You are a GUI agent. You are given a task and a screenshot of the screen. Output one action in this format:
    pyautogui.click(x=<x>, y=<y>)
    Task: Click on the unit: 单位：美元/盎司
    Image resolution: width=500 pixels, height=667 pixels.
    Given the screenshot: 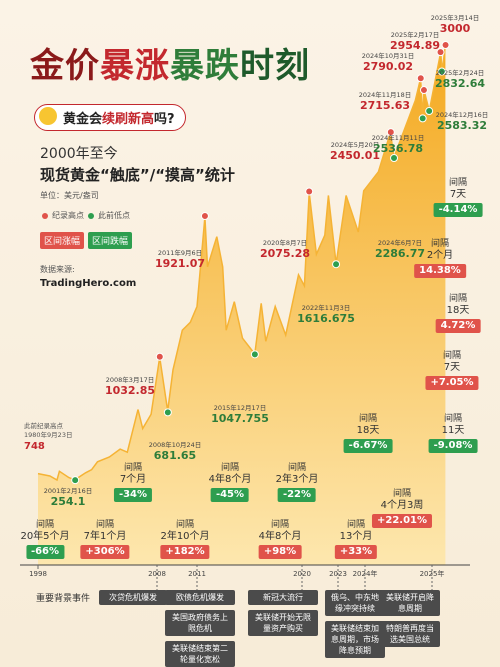 What is the action you would take?
    pyautogui.click(x=69, y=195)
    